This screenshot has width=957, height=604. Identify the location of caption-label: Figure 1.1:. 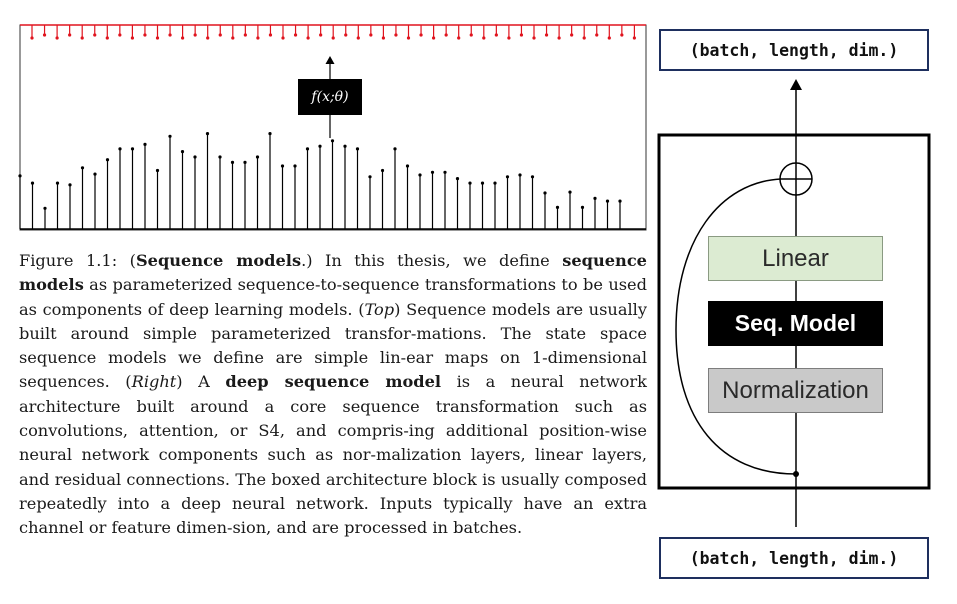
(68, 260).